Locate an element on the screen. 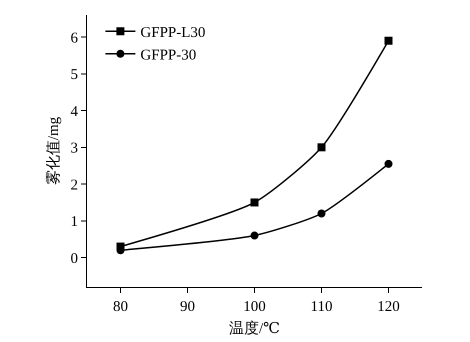 Image resolution: width=470 pixels, height=342 pixels. x-tick-label: 100 is located at coordinates (254, 307).